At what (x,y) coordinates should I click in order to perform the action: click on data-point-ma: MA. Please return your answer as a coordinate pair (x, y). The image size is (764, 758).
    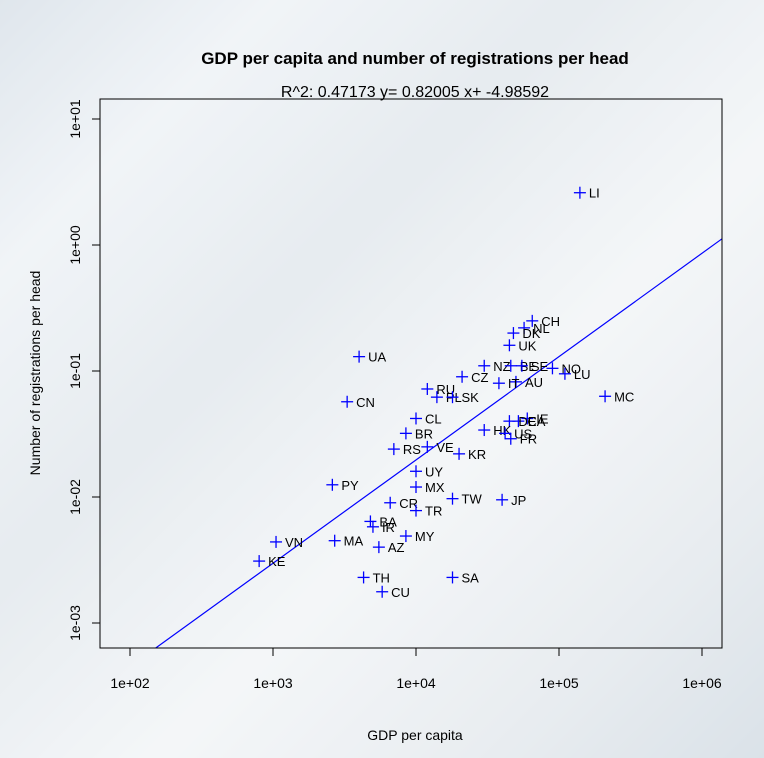
    Looking at the image, I should click on (346, 541).